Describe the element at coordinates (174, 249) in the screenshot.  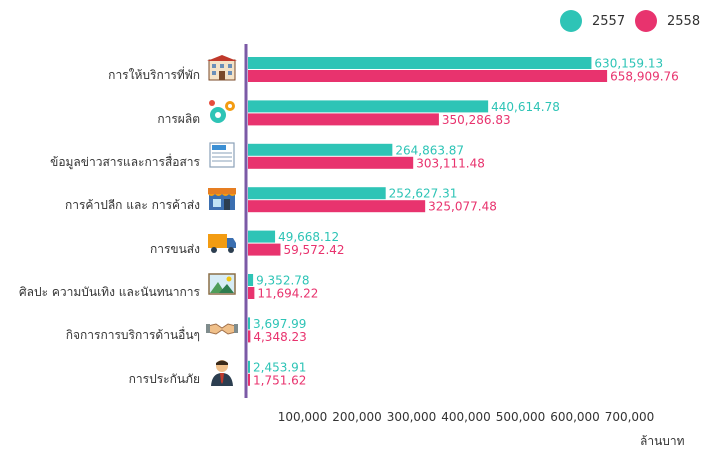
I see `category-label: การขนส่ง` at that location.